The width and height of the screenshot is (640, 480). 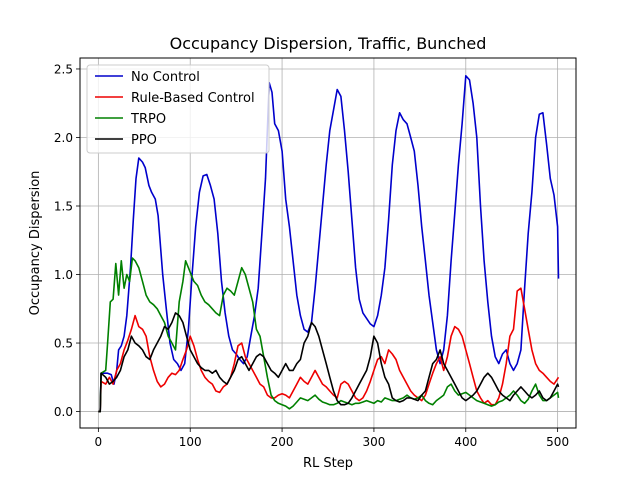 What do you see at coordinates (465, 442) in the screenshot?
I see `x-tick-label: 400` at bounding box center [465, 442].